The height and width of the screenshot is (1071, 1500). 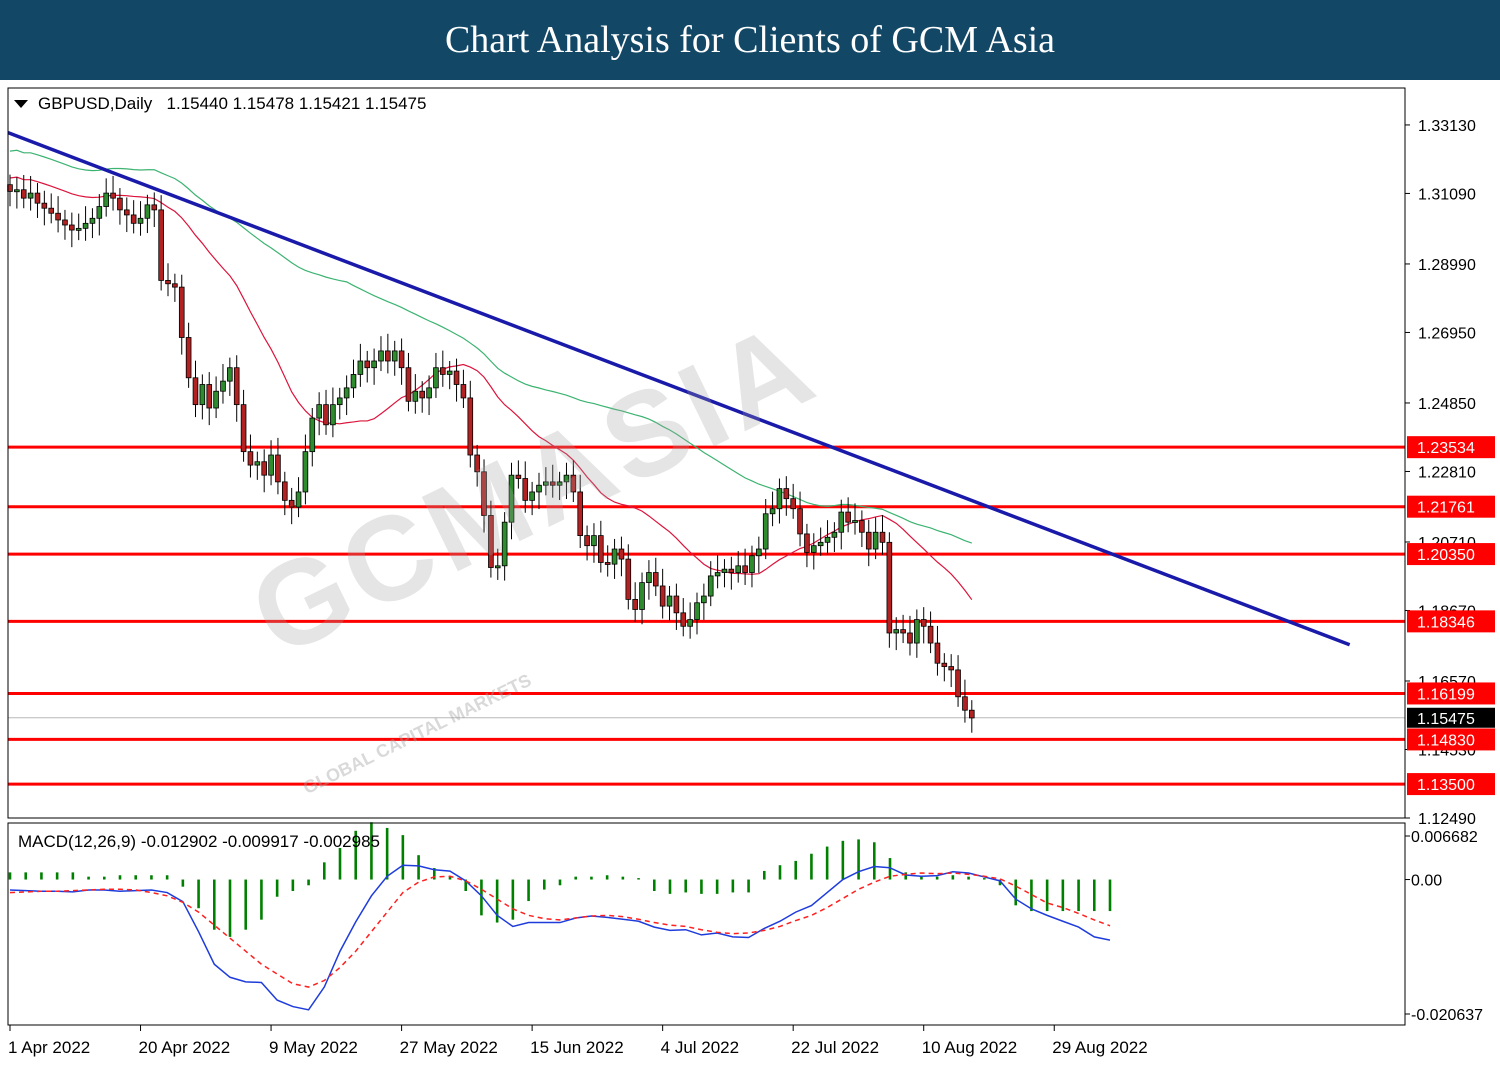 I want to click on price-tick-label: 1.12490, so click(x=1447, y=819).